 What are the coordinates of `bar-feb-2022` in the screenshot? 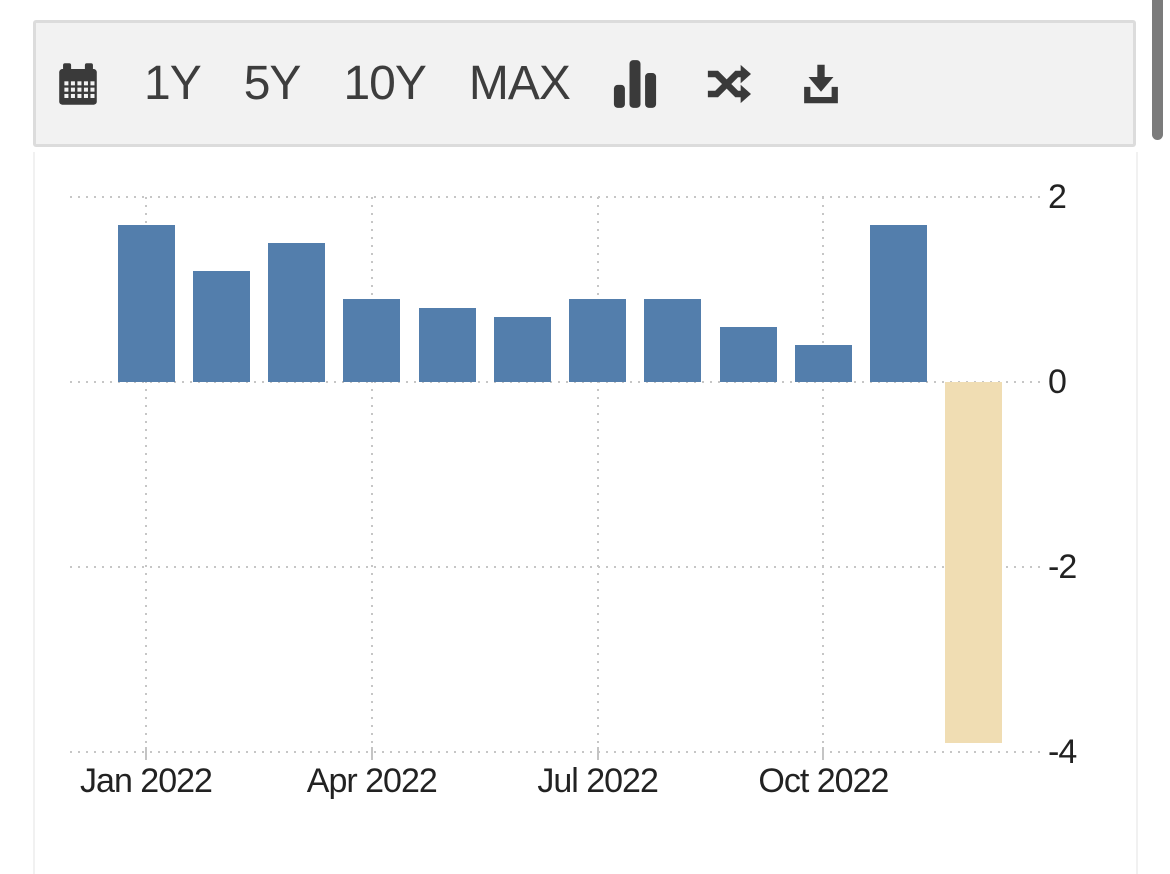 It's located at (221, 326).